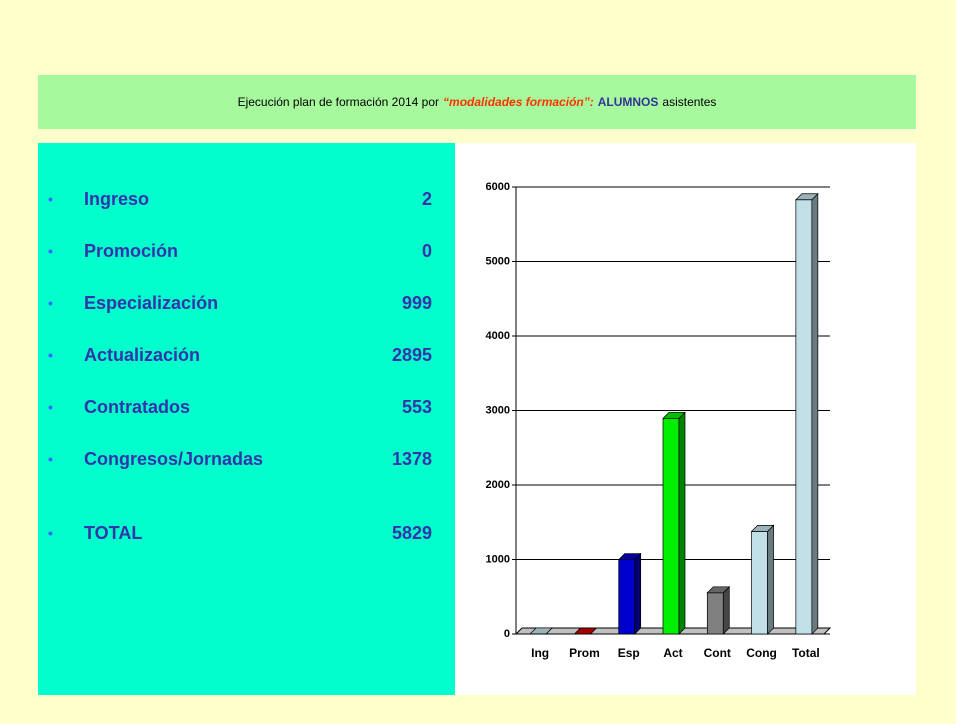 The image size is (956, 724). What do you see at coordinates (498, 261) in the screenshot?
I see `y-tick-label: 5000` at bounding box center [498, 261].